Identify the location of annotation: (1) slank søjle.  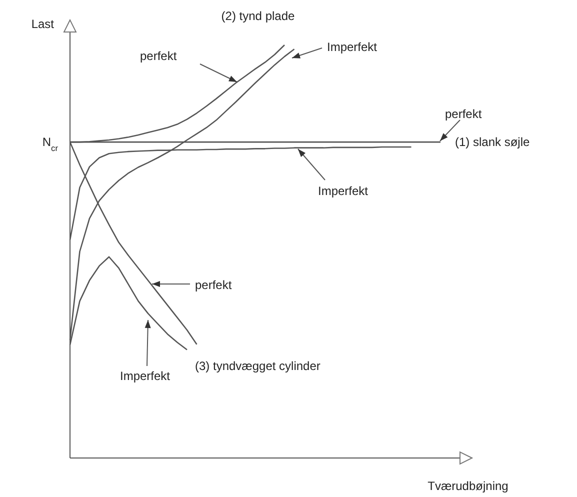
(492, 142).